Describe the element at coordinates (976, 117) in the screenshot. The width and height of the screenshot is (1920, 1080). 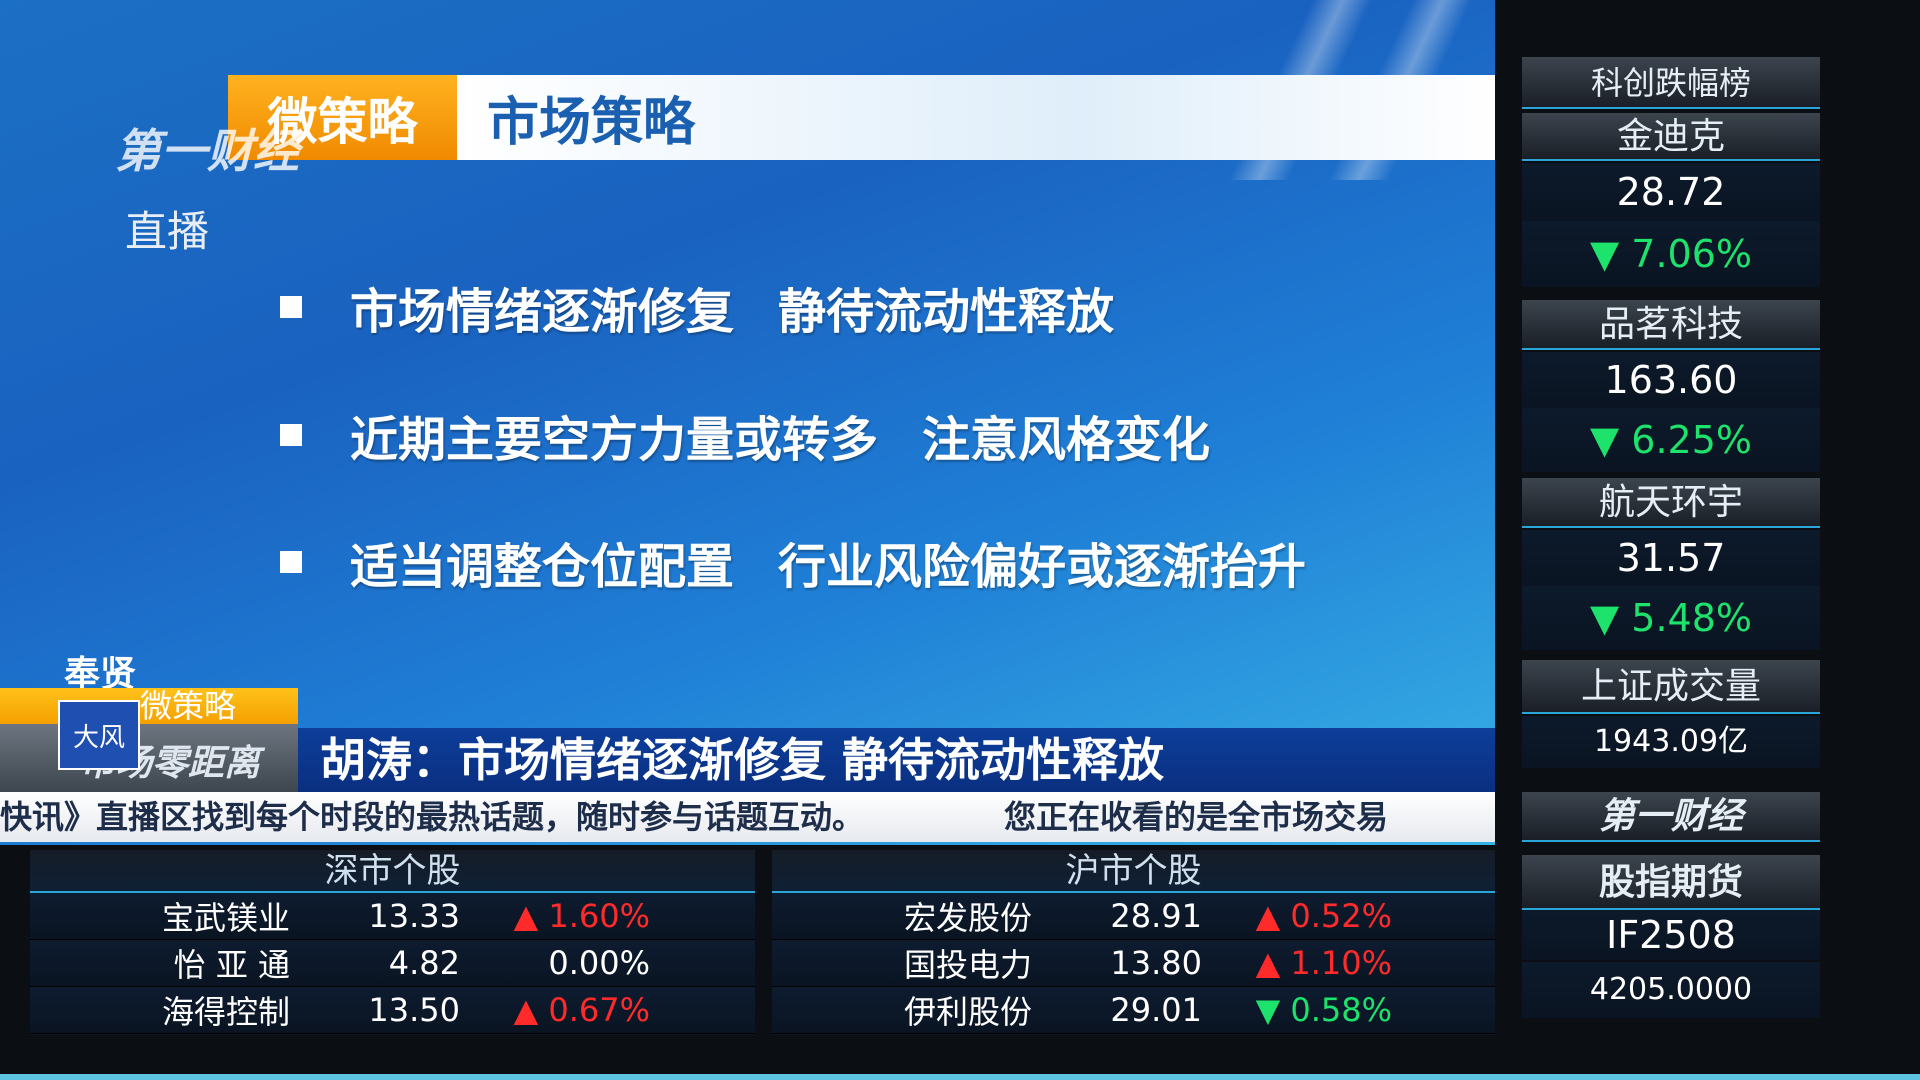
I see `header-title: 市场策略` at that location.